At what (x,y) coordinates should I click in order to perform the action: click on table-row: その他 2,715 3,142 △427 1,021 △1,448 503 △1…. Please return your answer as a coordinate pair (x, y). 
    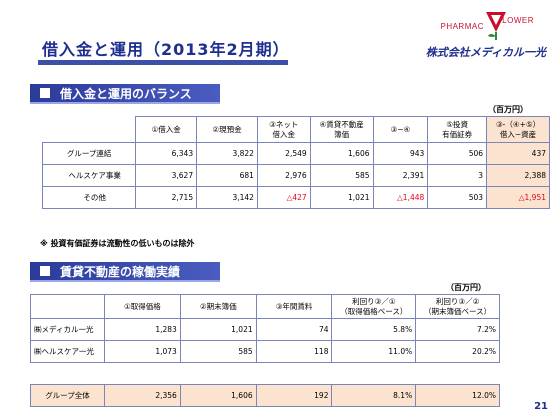
    Looking at the image, I should click on (295, 197).